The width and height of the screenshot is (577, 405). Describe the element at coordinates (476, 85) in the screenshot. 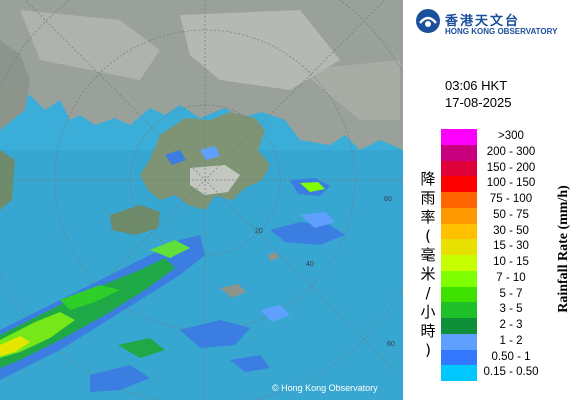

I see `observation-time: 03:06 HKT` at that location.